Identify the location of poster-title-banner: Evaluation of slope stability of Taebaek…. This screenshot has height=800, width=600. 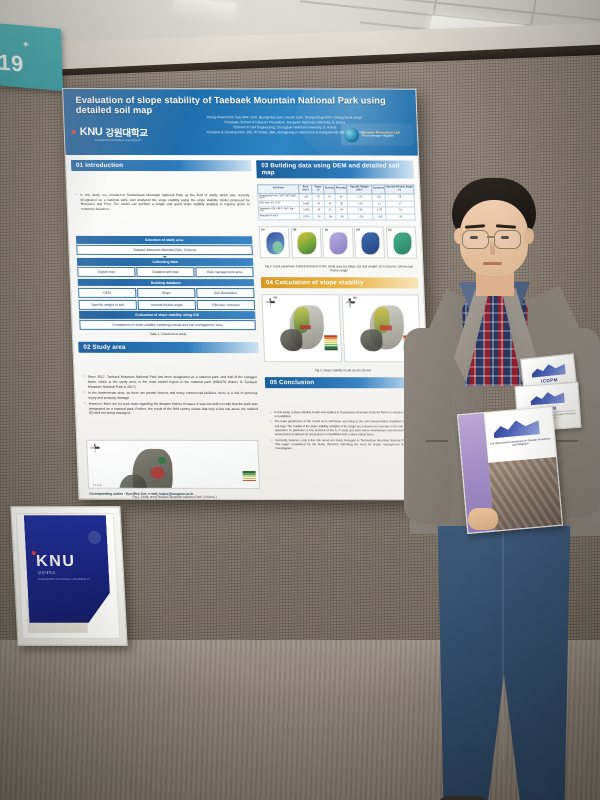
(240, 122).